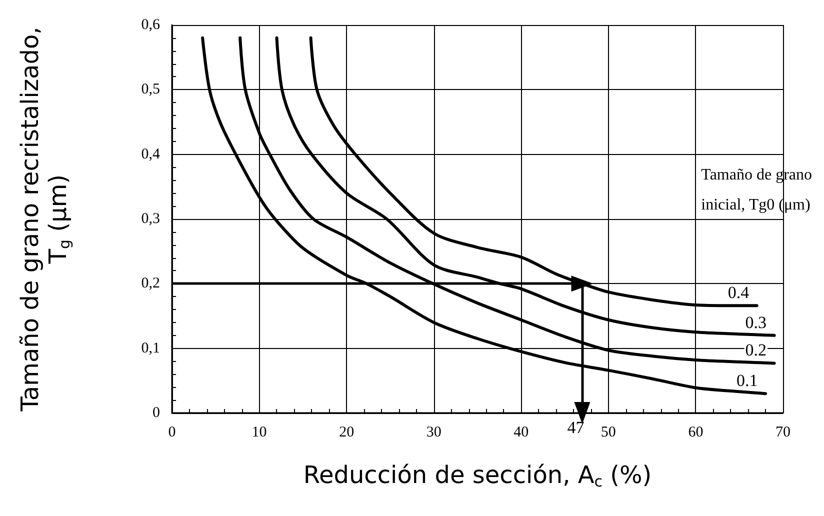 This screenshot has width=824, height=516. I want to click on x-tick-label: 70, so click(783, 432).